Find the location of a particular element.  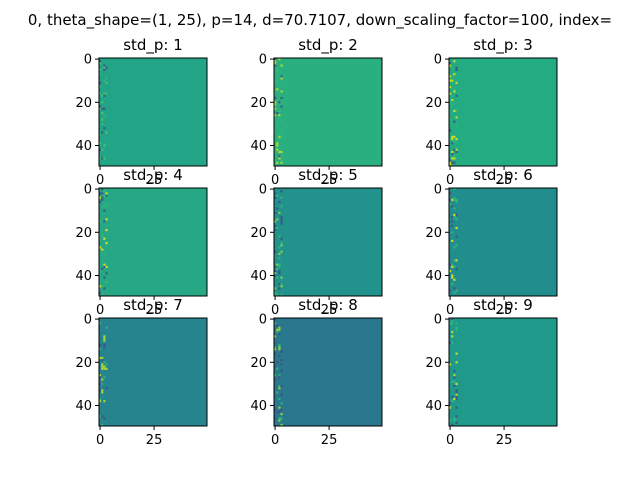

heatmap-image is located at coordinates (503, 112).